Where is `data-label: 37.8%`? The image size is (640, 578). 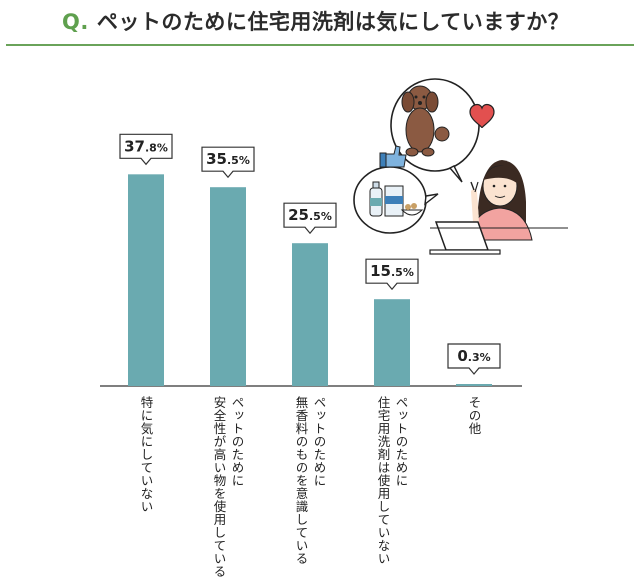
data-label: 37.8% is located at coordinates (146, 146).